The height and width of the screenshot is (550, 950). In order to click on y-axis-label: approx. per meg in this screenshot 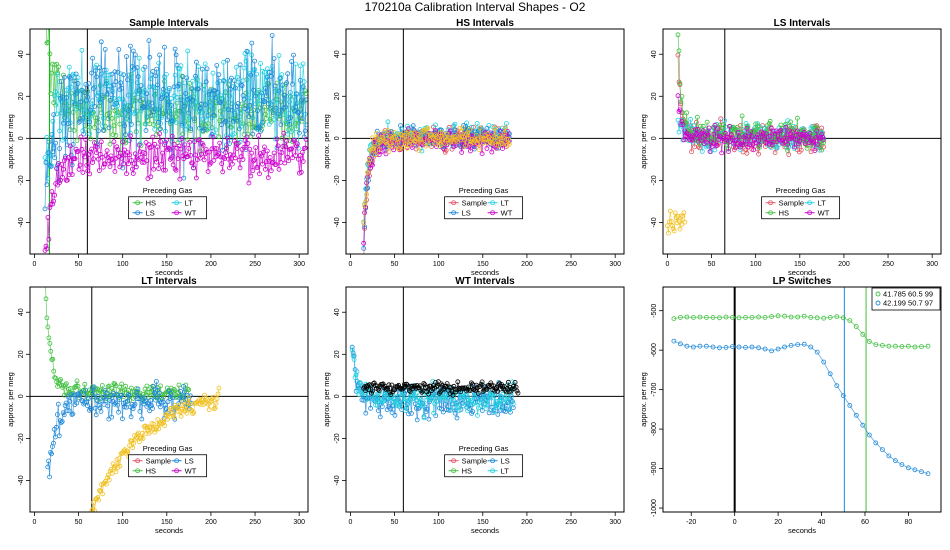, I will do `click(326, 141)`.